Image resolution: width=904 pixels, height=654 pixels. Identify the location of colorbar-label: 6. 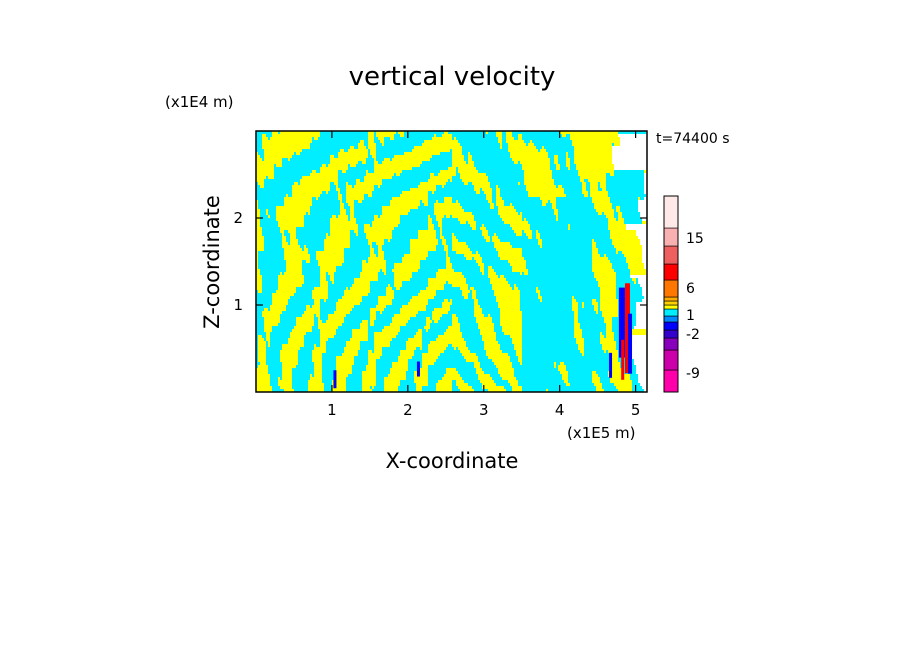
(690, 289).